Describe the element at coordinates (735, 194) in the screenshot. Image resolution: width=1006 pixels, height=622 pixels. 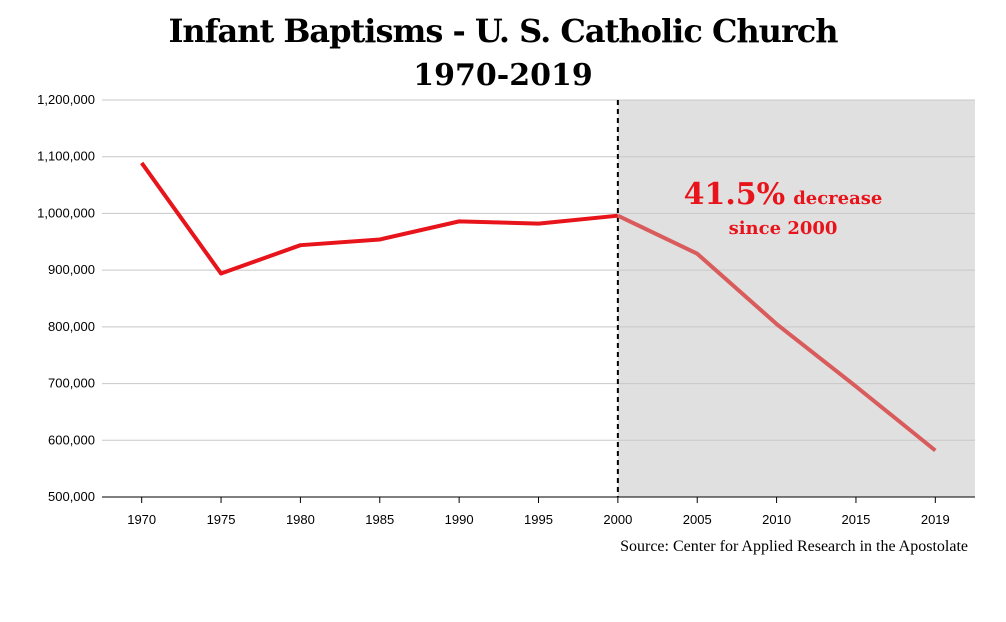
I see `annotation-percent: 41.5%` at that location.